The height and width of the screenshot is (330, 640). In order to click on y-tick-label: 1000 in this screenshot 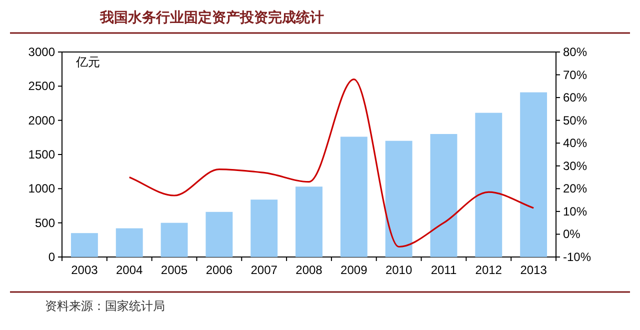, I will do `click(42, 189)`.